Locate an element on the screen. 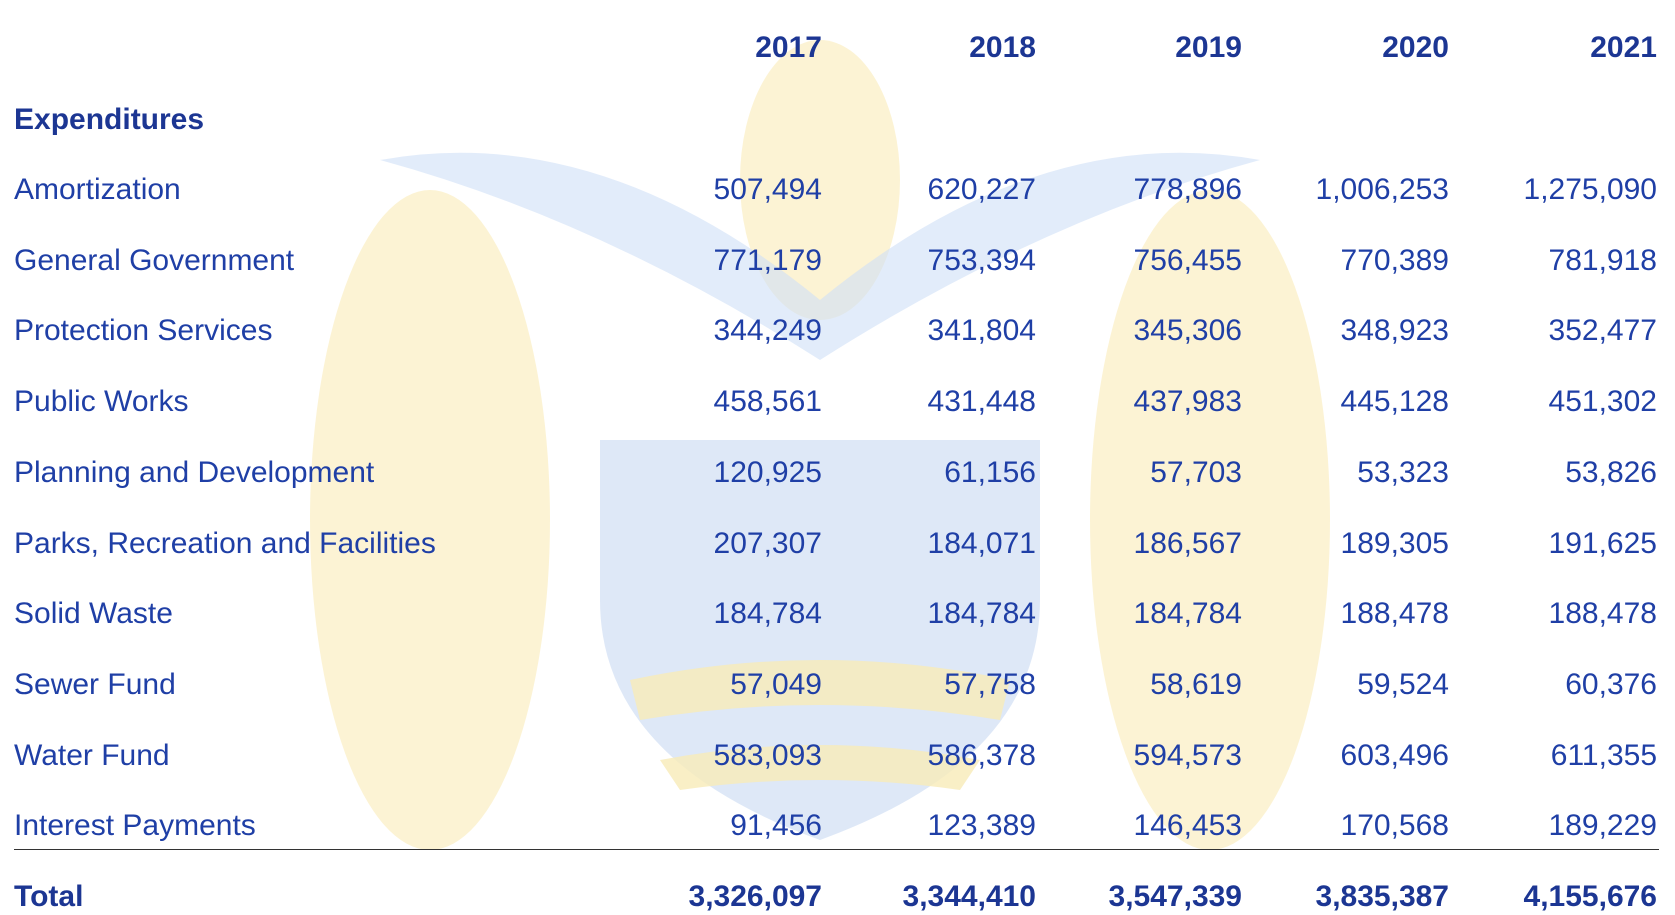 The width and height of the screenshot is (1675, 915). total-value: 3,547,339 is located at coordinates (1175, 896).